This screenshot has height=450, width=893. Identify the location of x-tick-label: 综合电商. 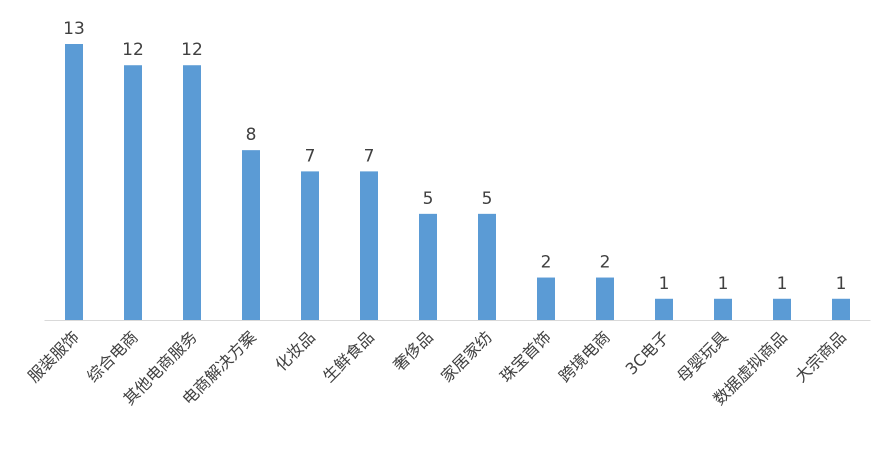
(112, 356).